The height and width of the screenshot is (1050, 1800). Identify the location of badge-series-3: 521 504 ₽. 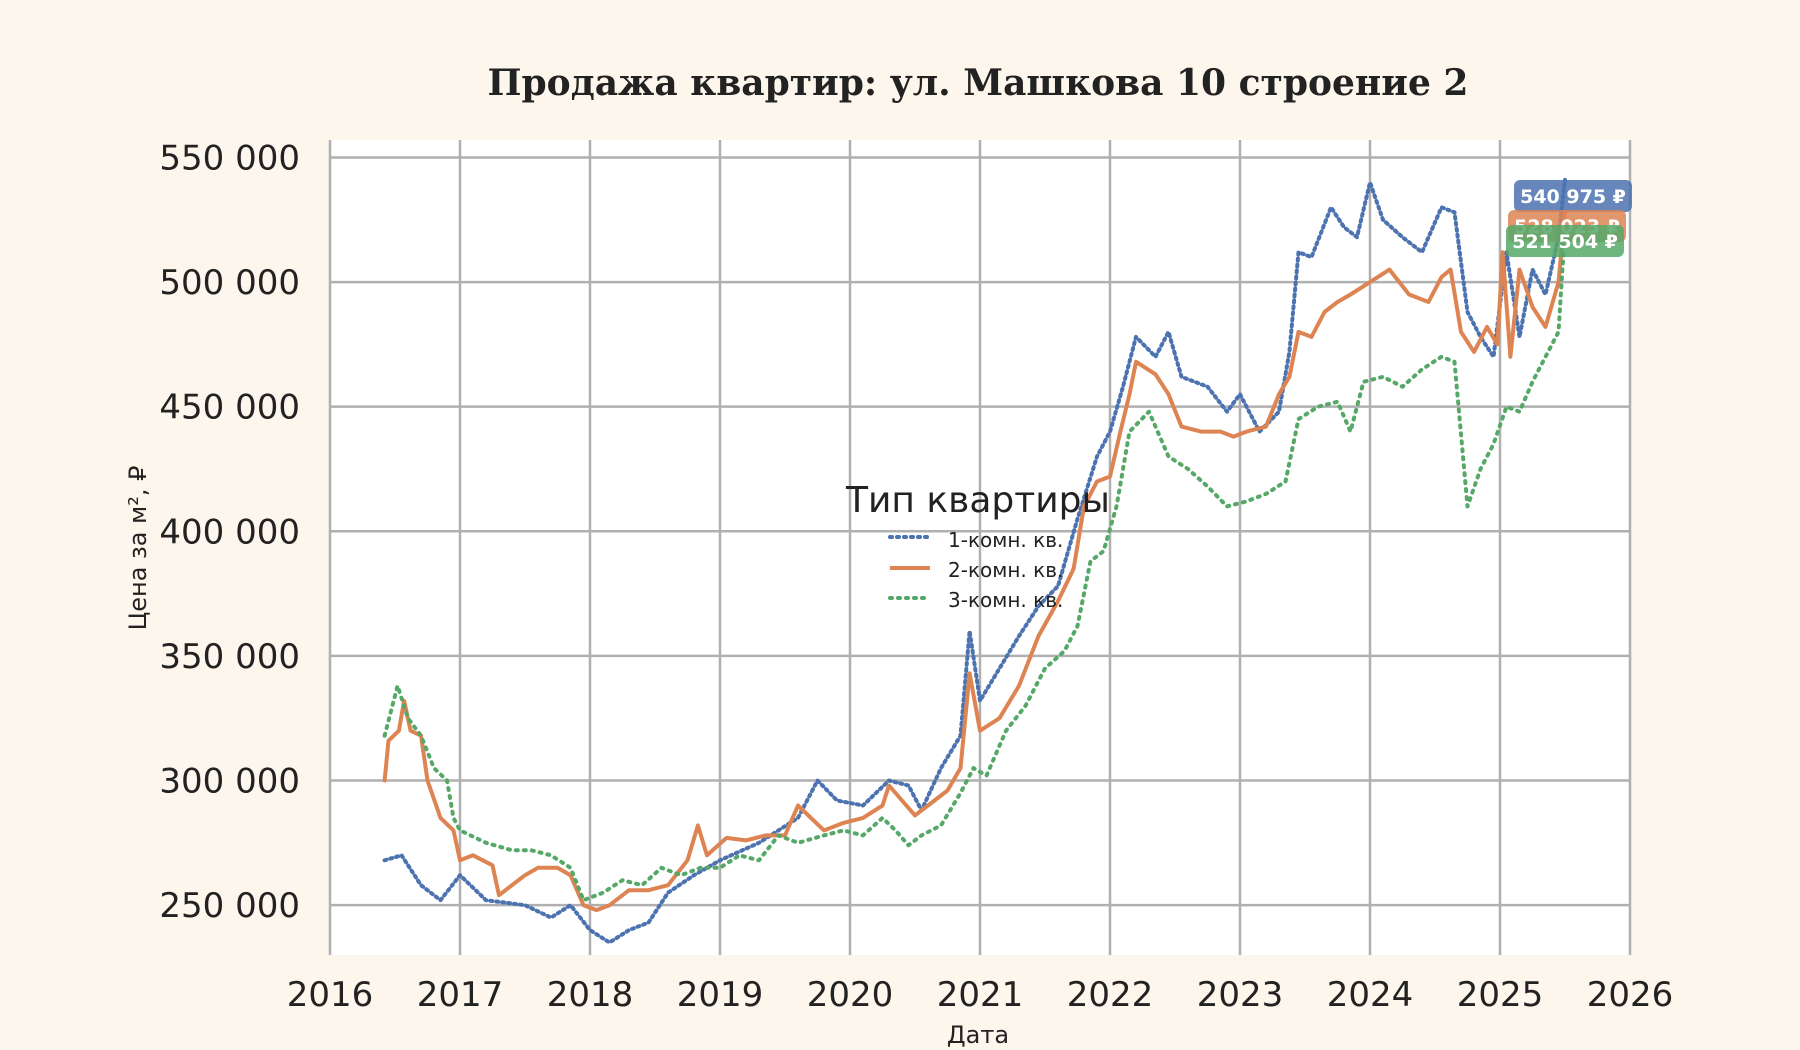
(1565, 241).